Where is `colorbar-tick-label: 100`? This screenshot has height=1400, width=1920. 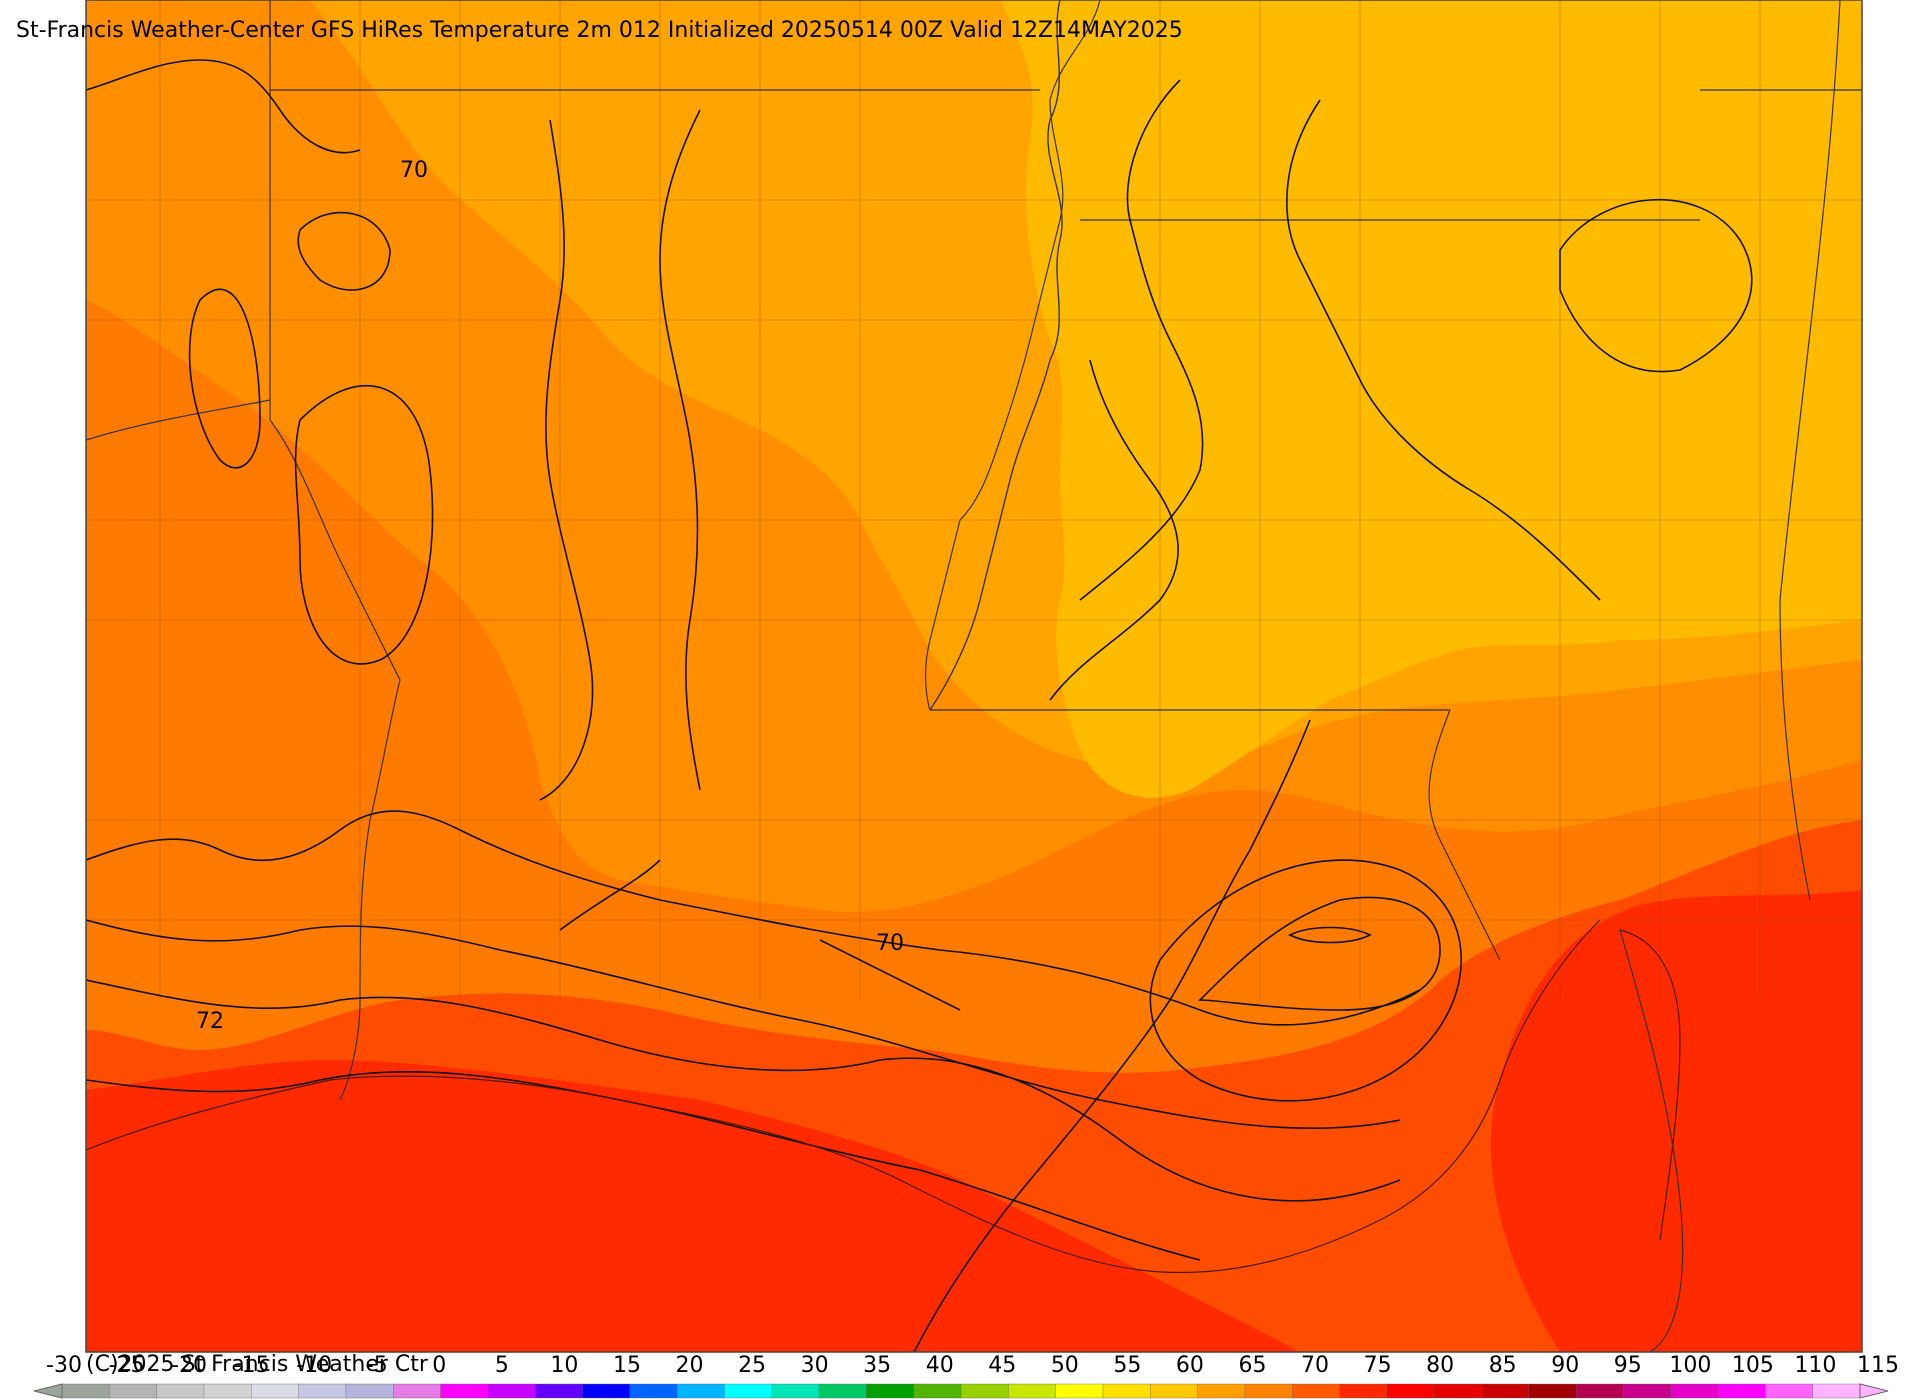 colorbar-tick-label: 100 is located at coordinates (1690, 1365).